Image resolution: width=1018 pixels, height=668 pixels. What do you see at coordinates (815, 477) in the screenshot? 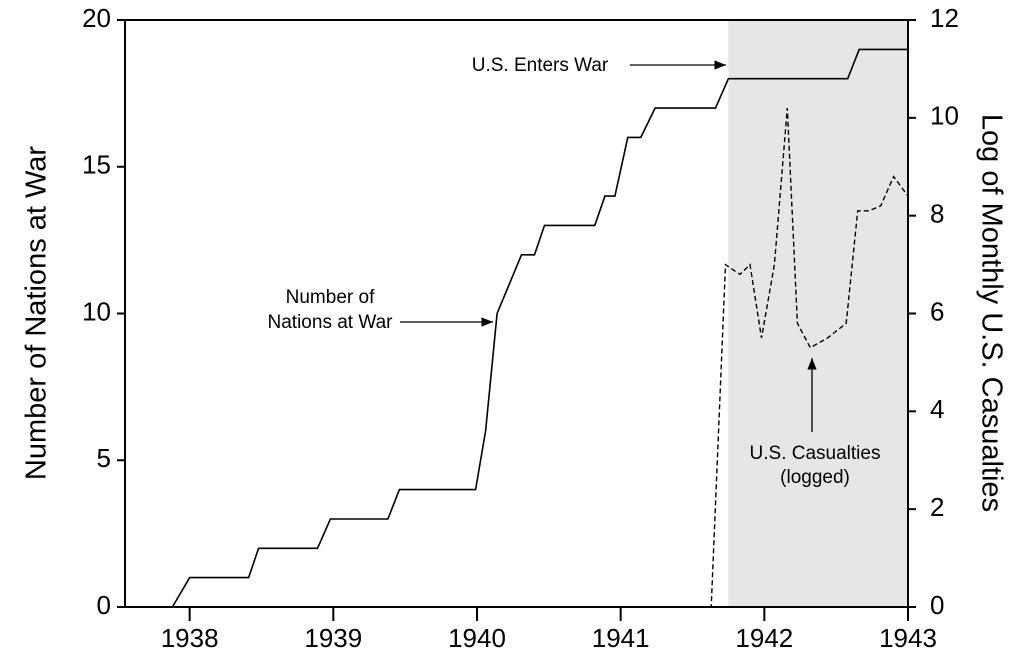
I see `annotation: (logged)` at bounding box center [815, 477].